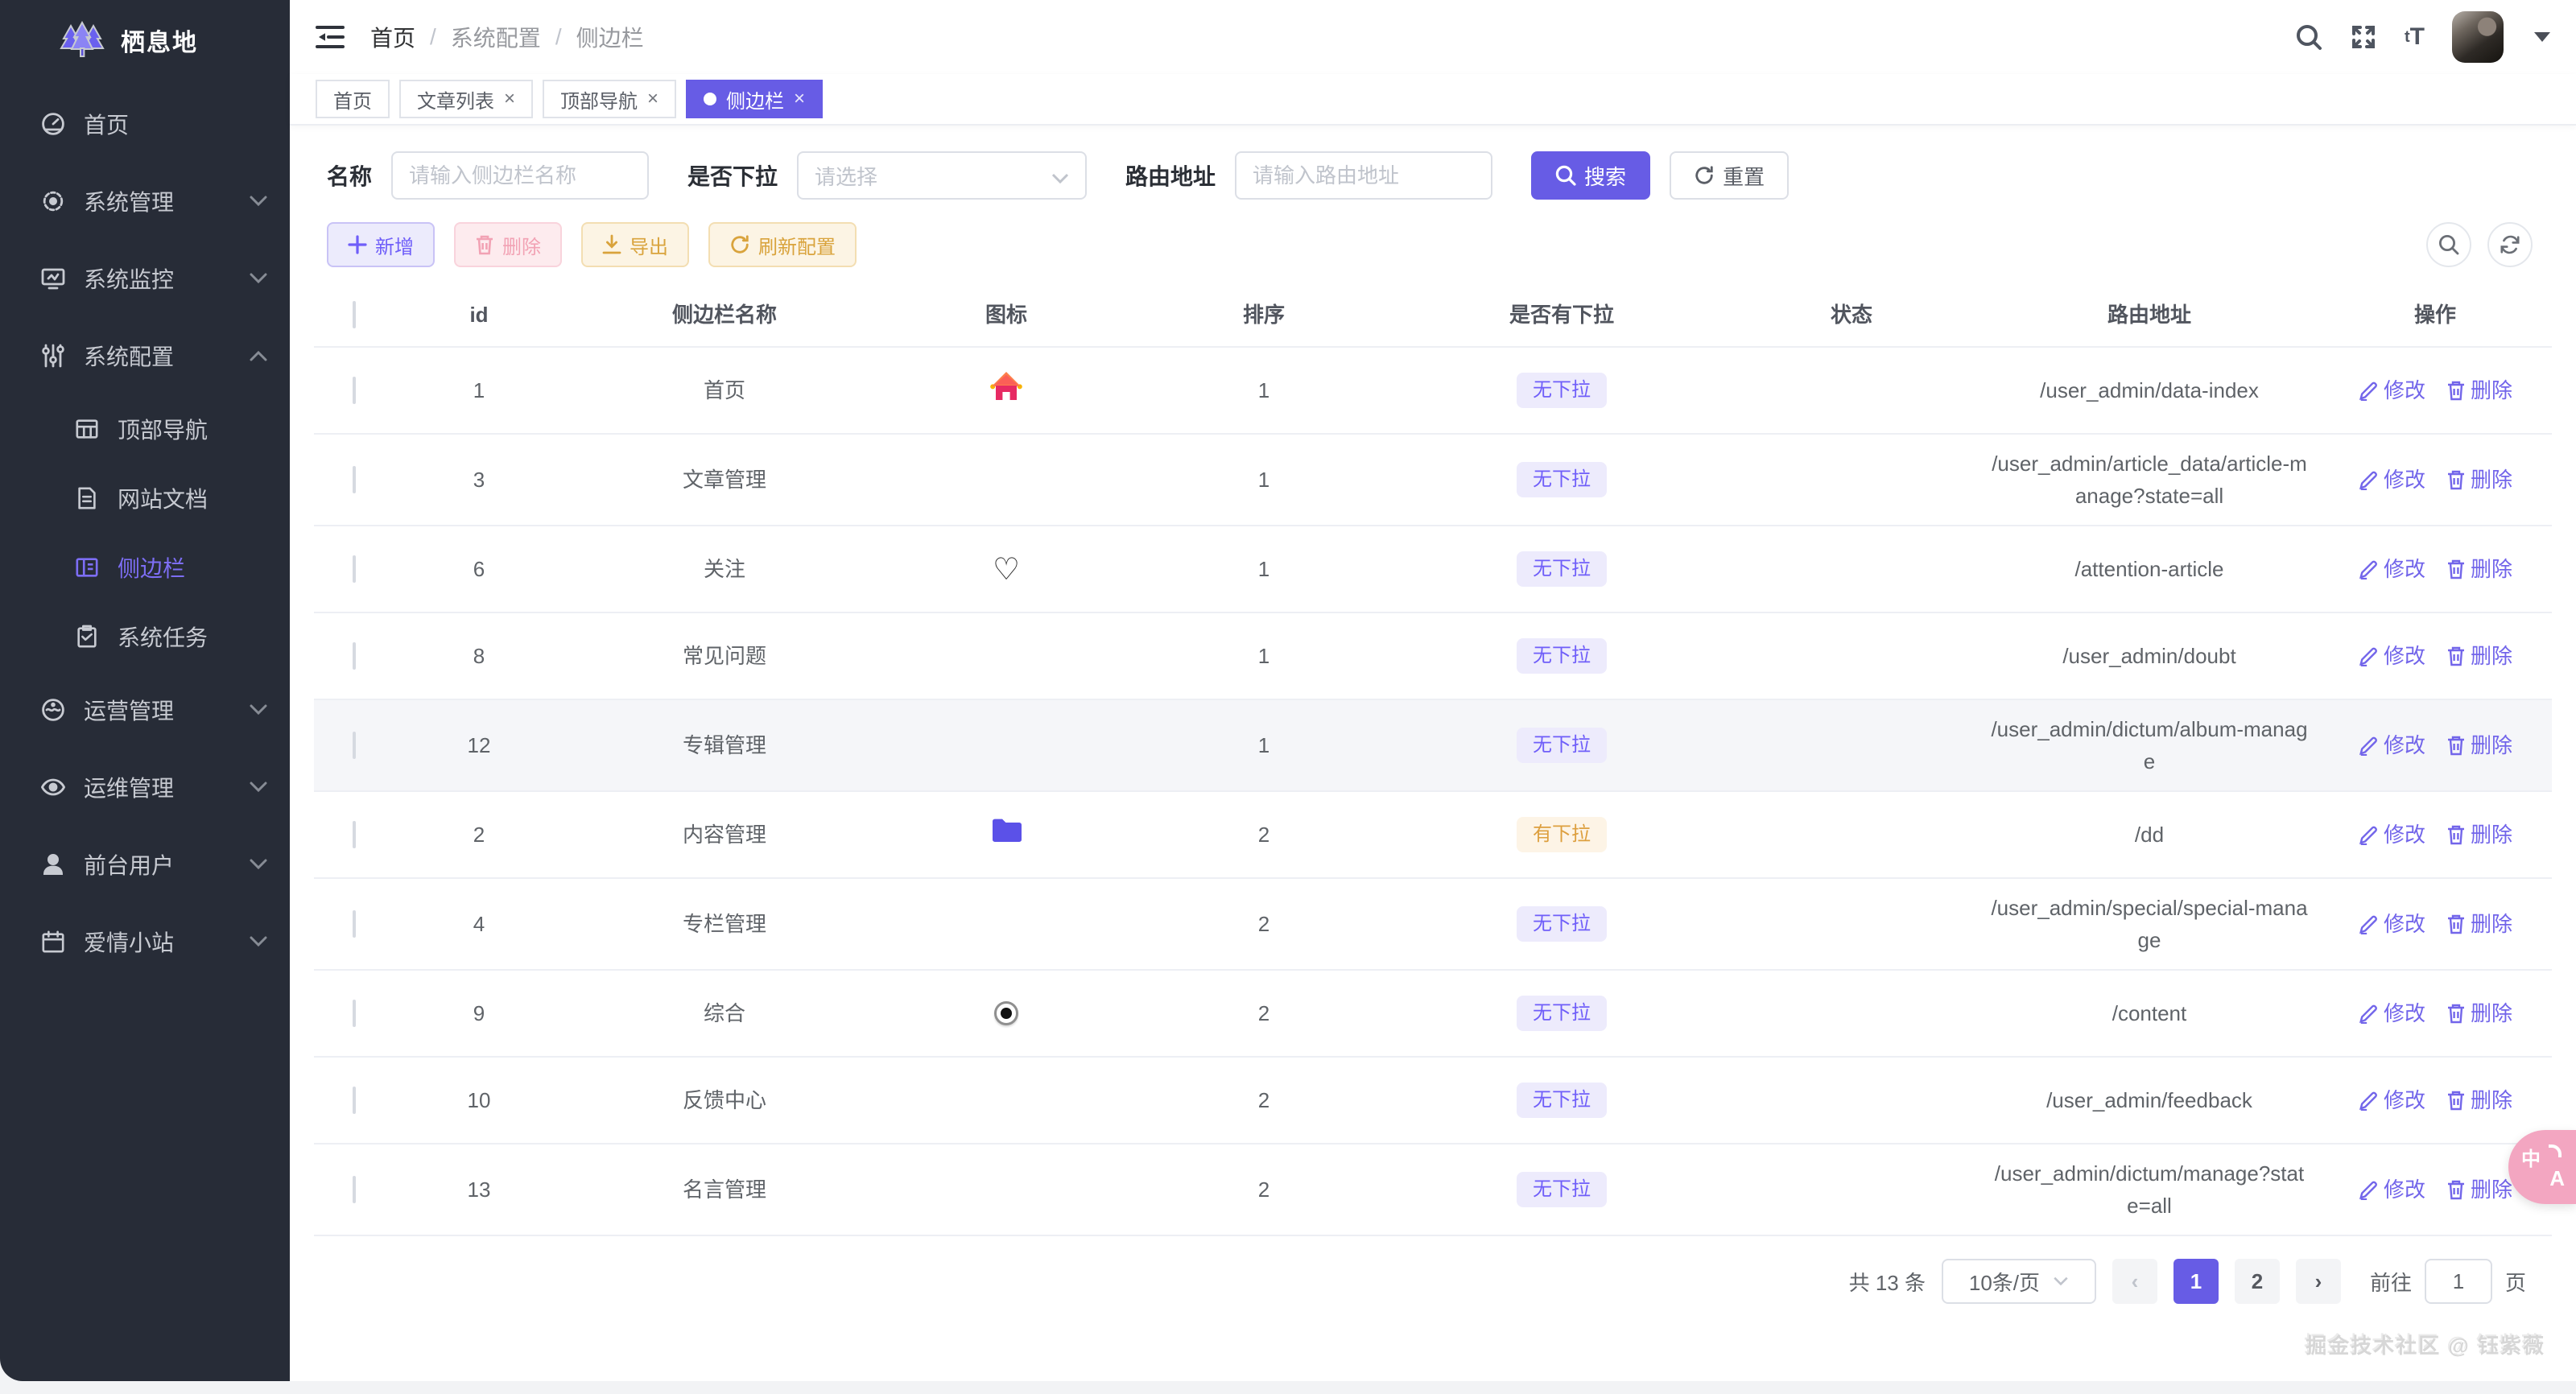  What do you see at coordinates (2318, 1281) in the screenshot?
I see `next-page-button: ›` at bounding box center [2318, 1281].